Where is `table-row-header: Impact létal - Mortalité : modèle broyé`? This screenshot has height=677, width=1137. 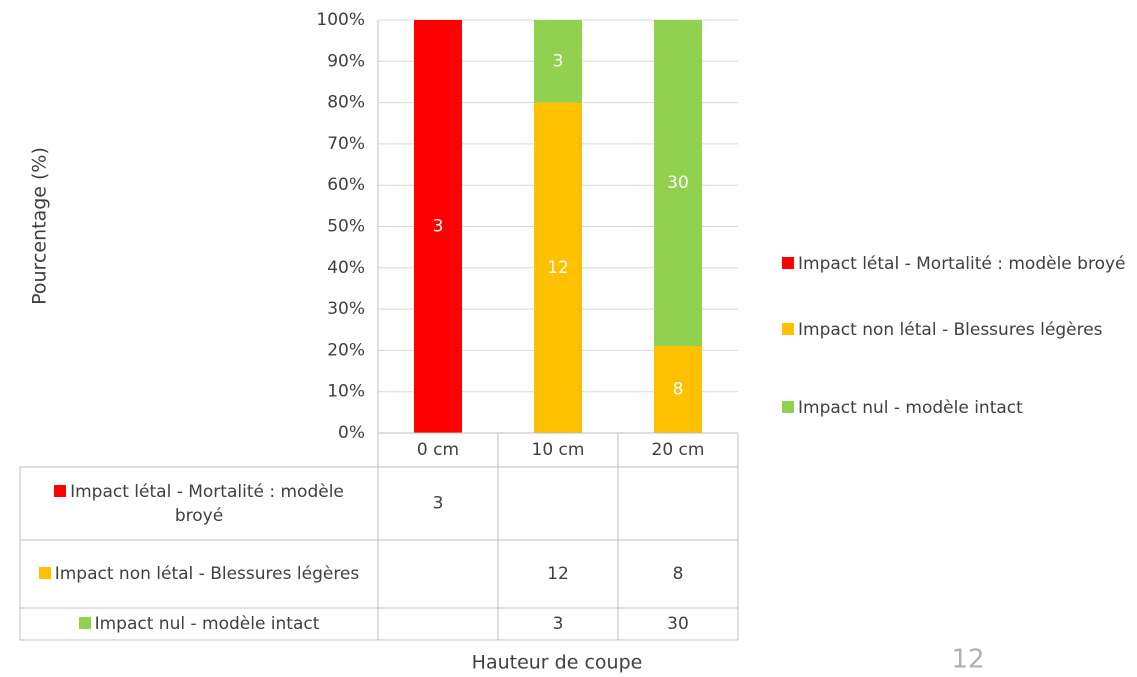 table-row-header: Impact létal - Mortalité : modèle broyé is located at coordinates (199, 503).